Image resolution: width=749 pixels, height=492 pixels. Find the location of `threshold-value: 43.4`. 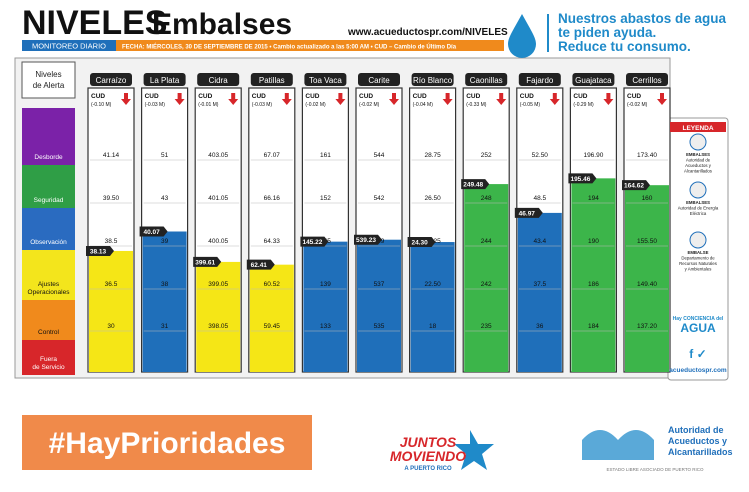

threshold-value: 43.4 is located at coordinates (539, 241).